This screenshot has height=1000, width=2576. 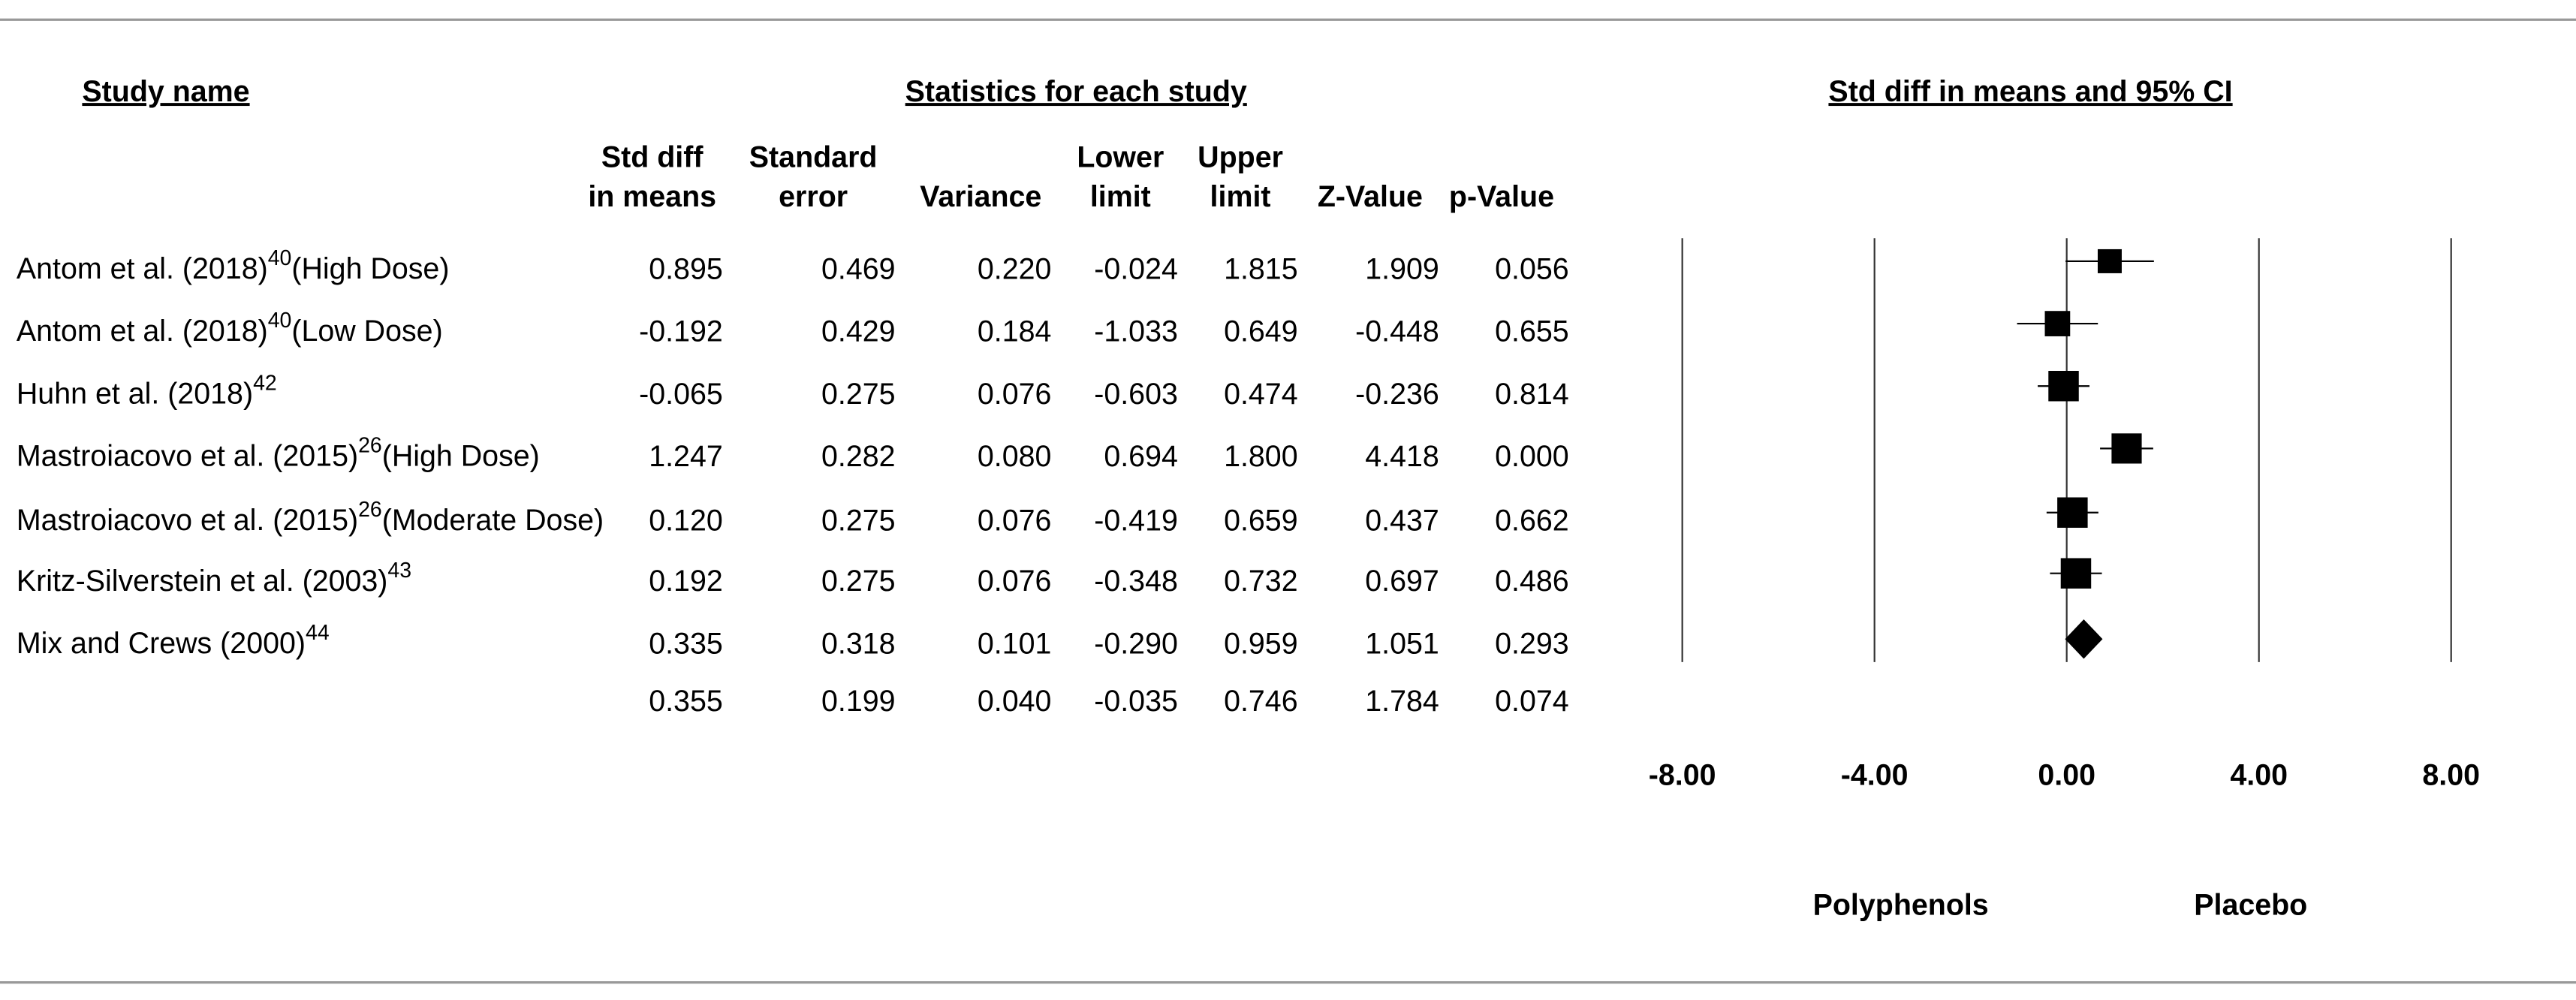 I want to click on cell-value: 0.120, so click(x=686, y=520).